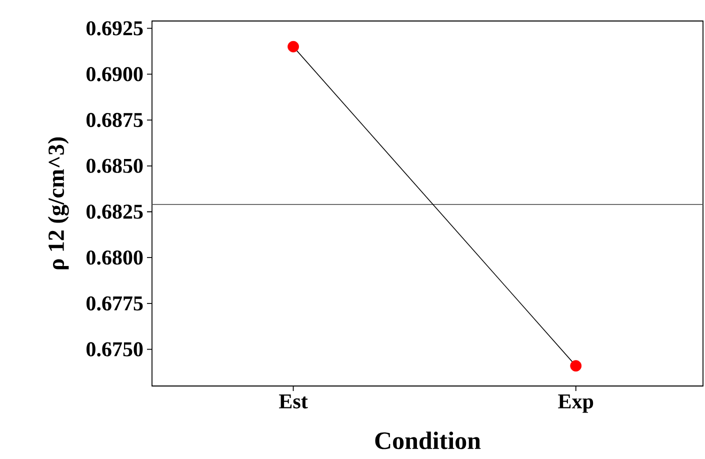  Describe the element at coordinates (114, 166) in the screenshot. I see `y-tick-label: 0.6850` at that location.